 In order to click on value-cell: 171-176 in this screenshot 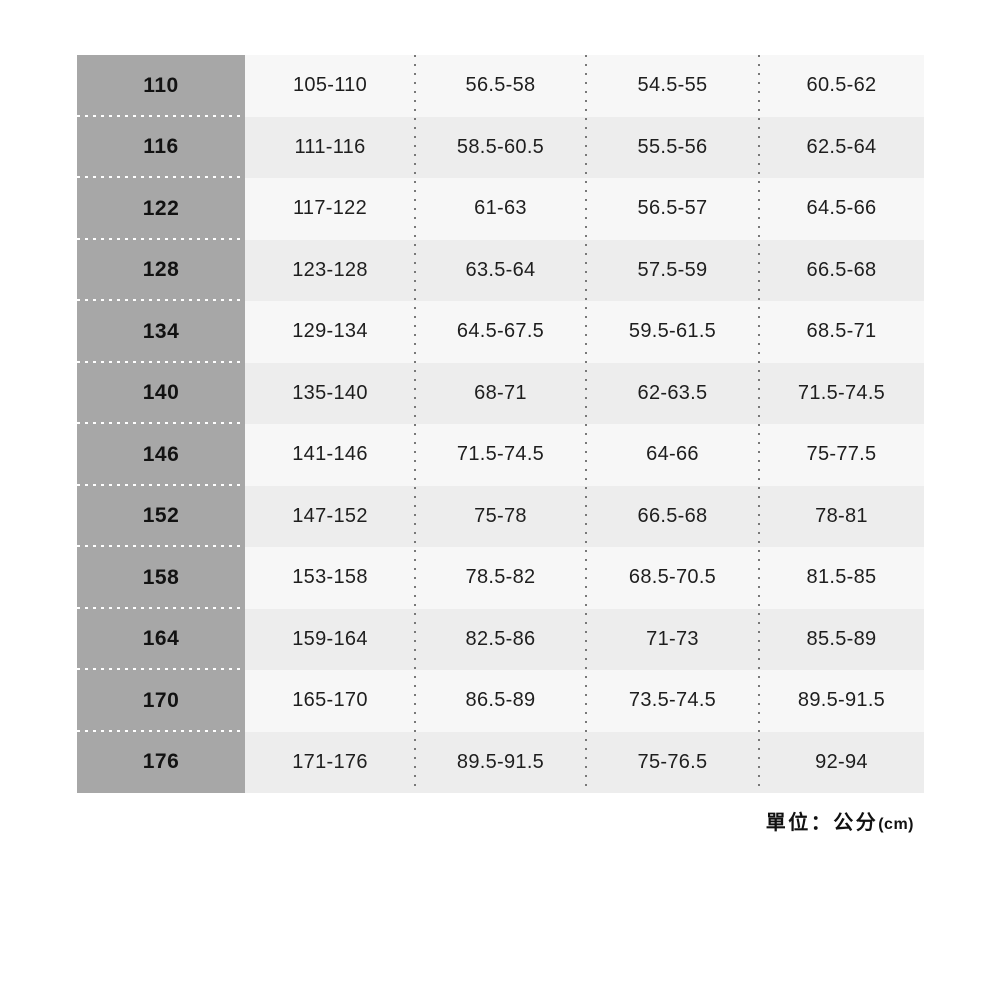, I will do `click(330, 762)`.